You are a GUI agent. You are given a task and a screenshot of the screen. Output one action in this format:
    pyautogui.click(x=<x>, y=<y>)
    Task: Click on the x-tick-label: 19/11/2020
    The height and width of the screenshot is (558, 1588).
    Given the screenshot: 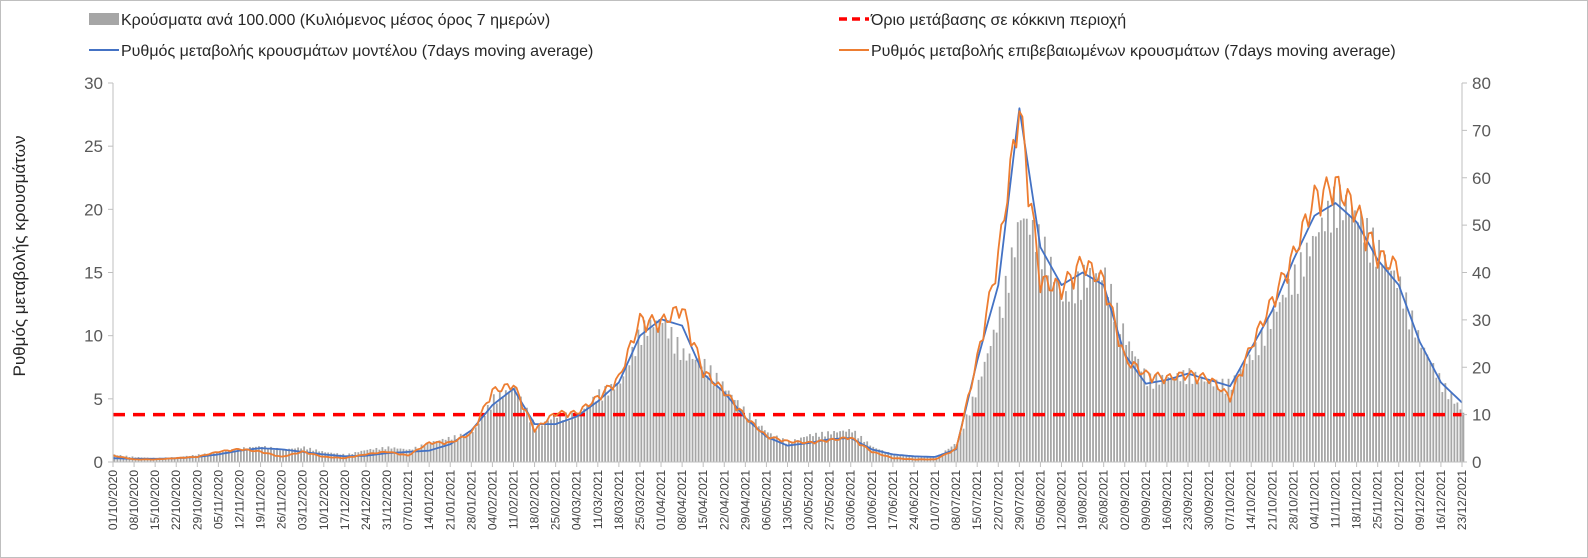 What is the action you would take?
    pyautogui.click(x=261, y=499)
    